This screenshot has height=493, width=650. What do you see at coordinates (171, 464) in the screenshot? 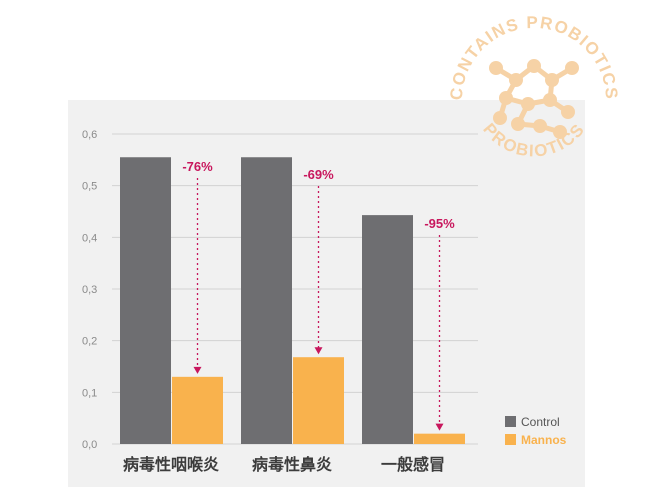
I see `category-label: 病毒性咽喉炎` at bounding box center [171, 464].